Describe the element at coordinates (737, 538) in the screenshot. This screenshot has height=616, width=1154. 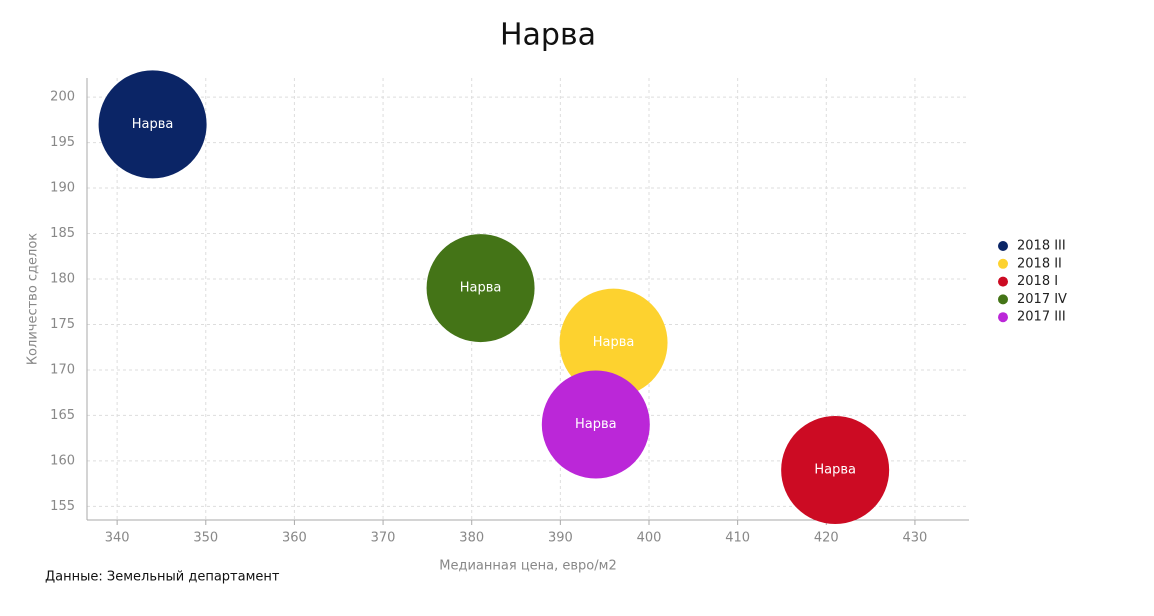
I see `x-tick-label: 410` at that location.